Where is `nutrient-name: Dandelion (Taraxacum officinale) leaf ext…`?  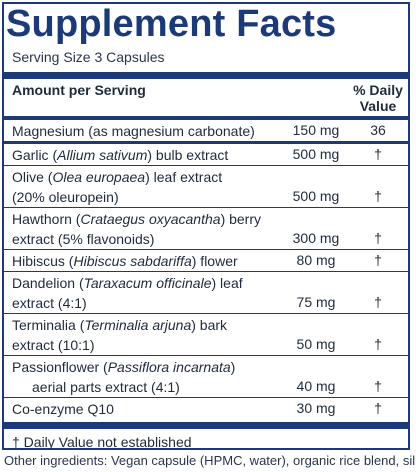 nutrient-name: Dandelion (Taraxacum officinale) leaf ext… is located at coordinates (127, 293).